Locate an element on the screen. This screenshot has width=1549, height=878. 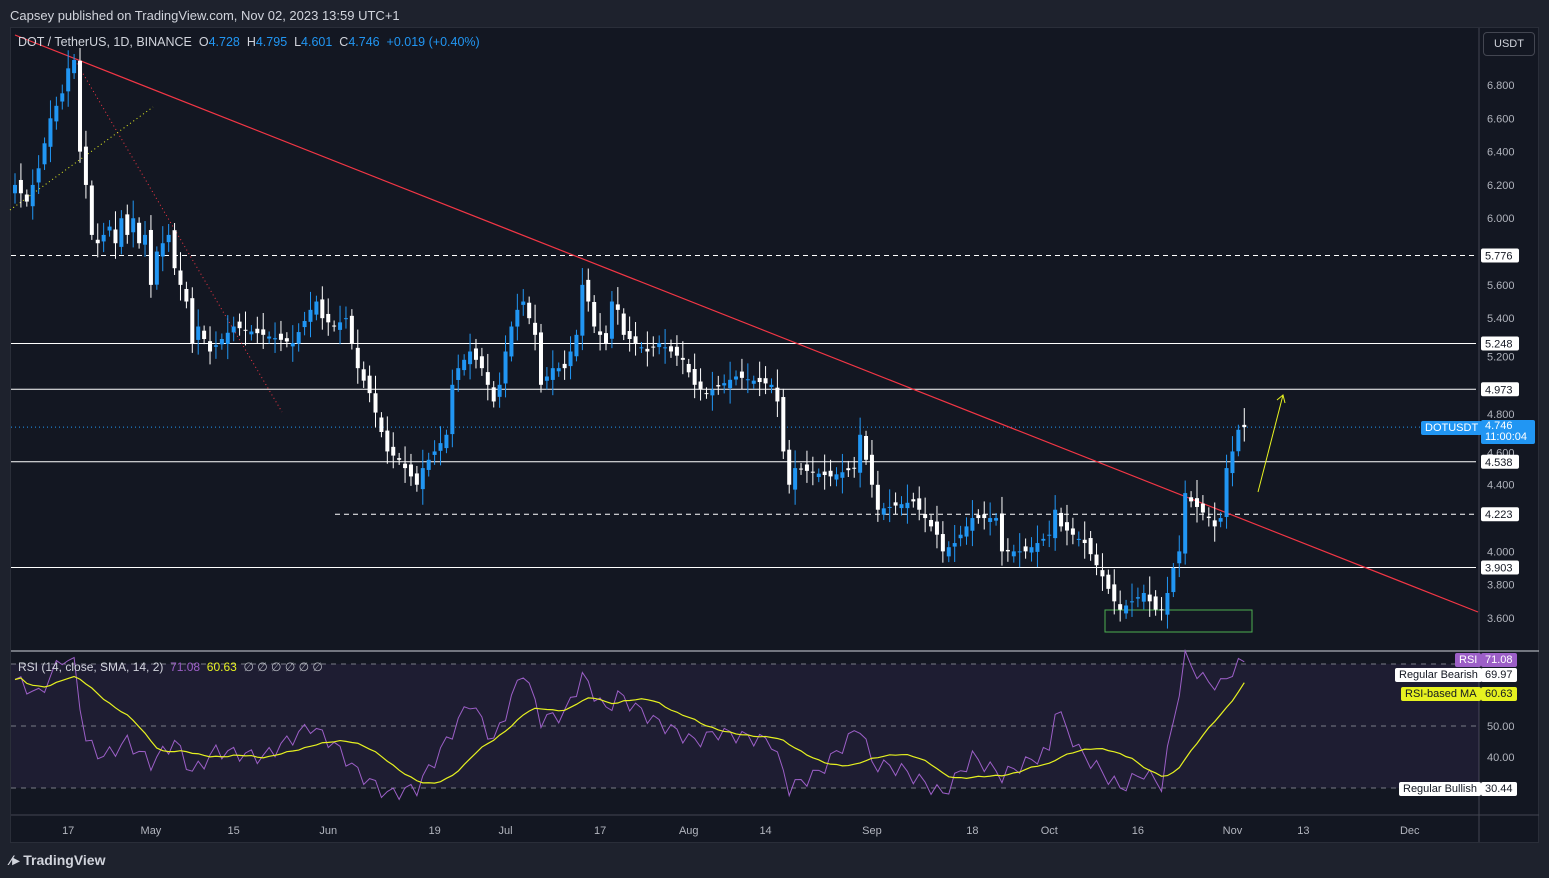
price-tick-label: 4.400 is located at coordinates (1501, 486).